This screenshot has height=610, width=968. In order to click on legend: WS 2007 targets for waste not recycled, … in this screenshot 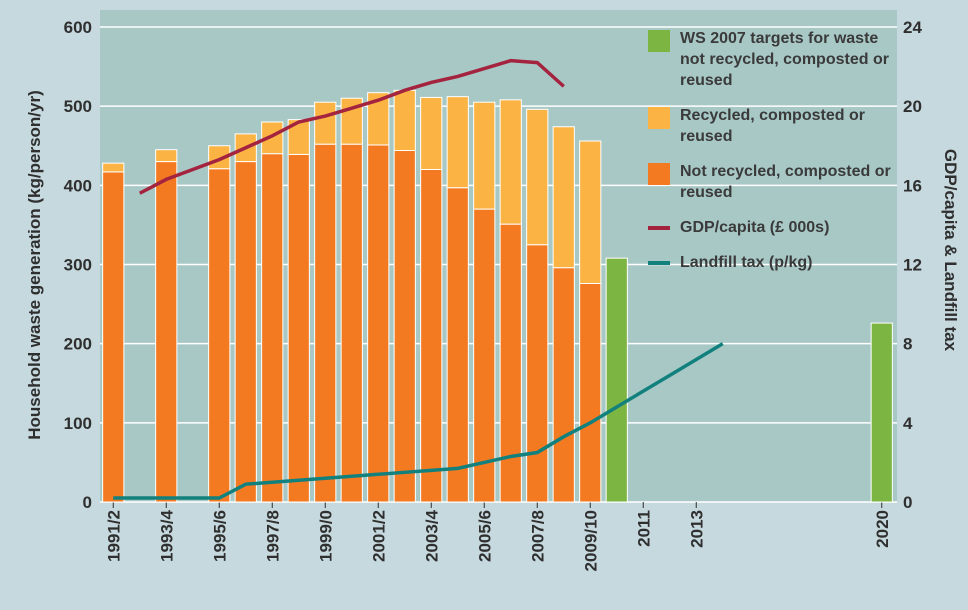, I will do `click(770, 157)`.